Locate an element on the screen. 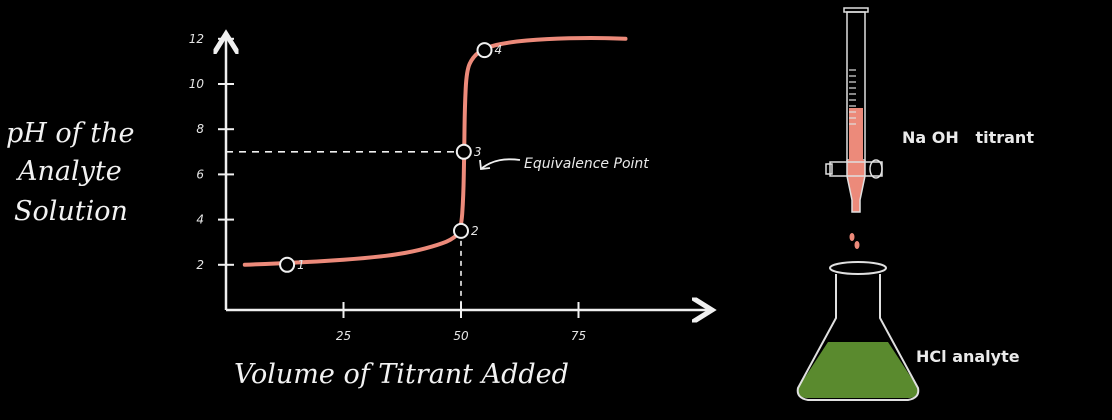 Image resolution: width=1112 pixels, height=420 pixels. point-3-label: 3 is located at coordinates (478, 152).